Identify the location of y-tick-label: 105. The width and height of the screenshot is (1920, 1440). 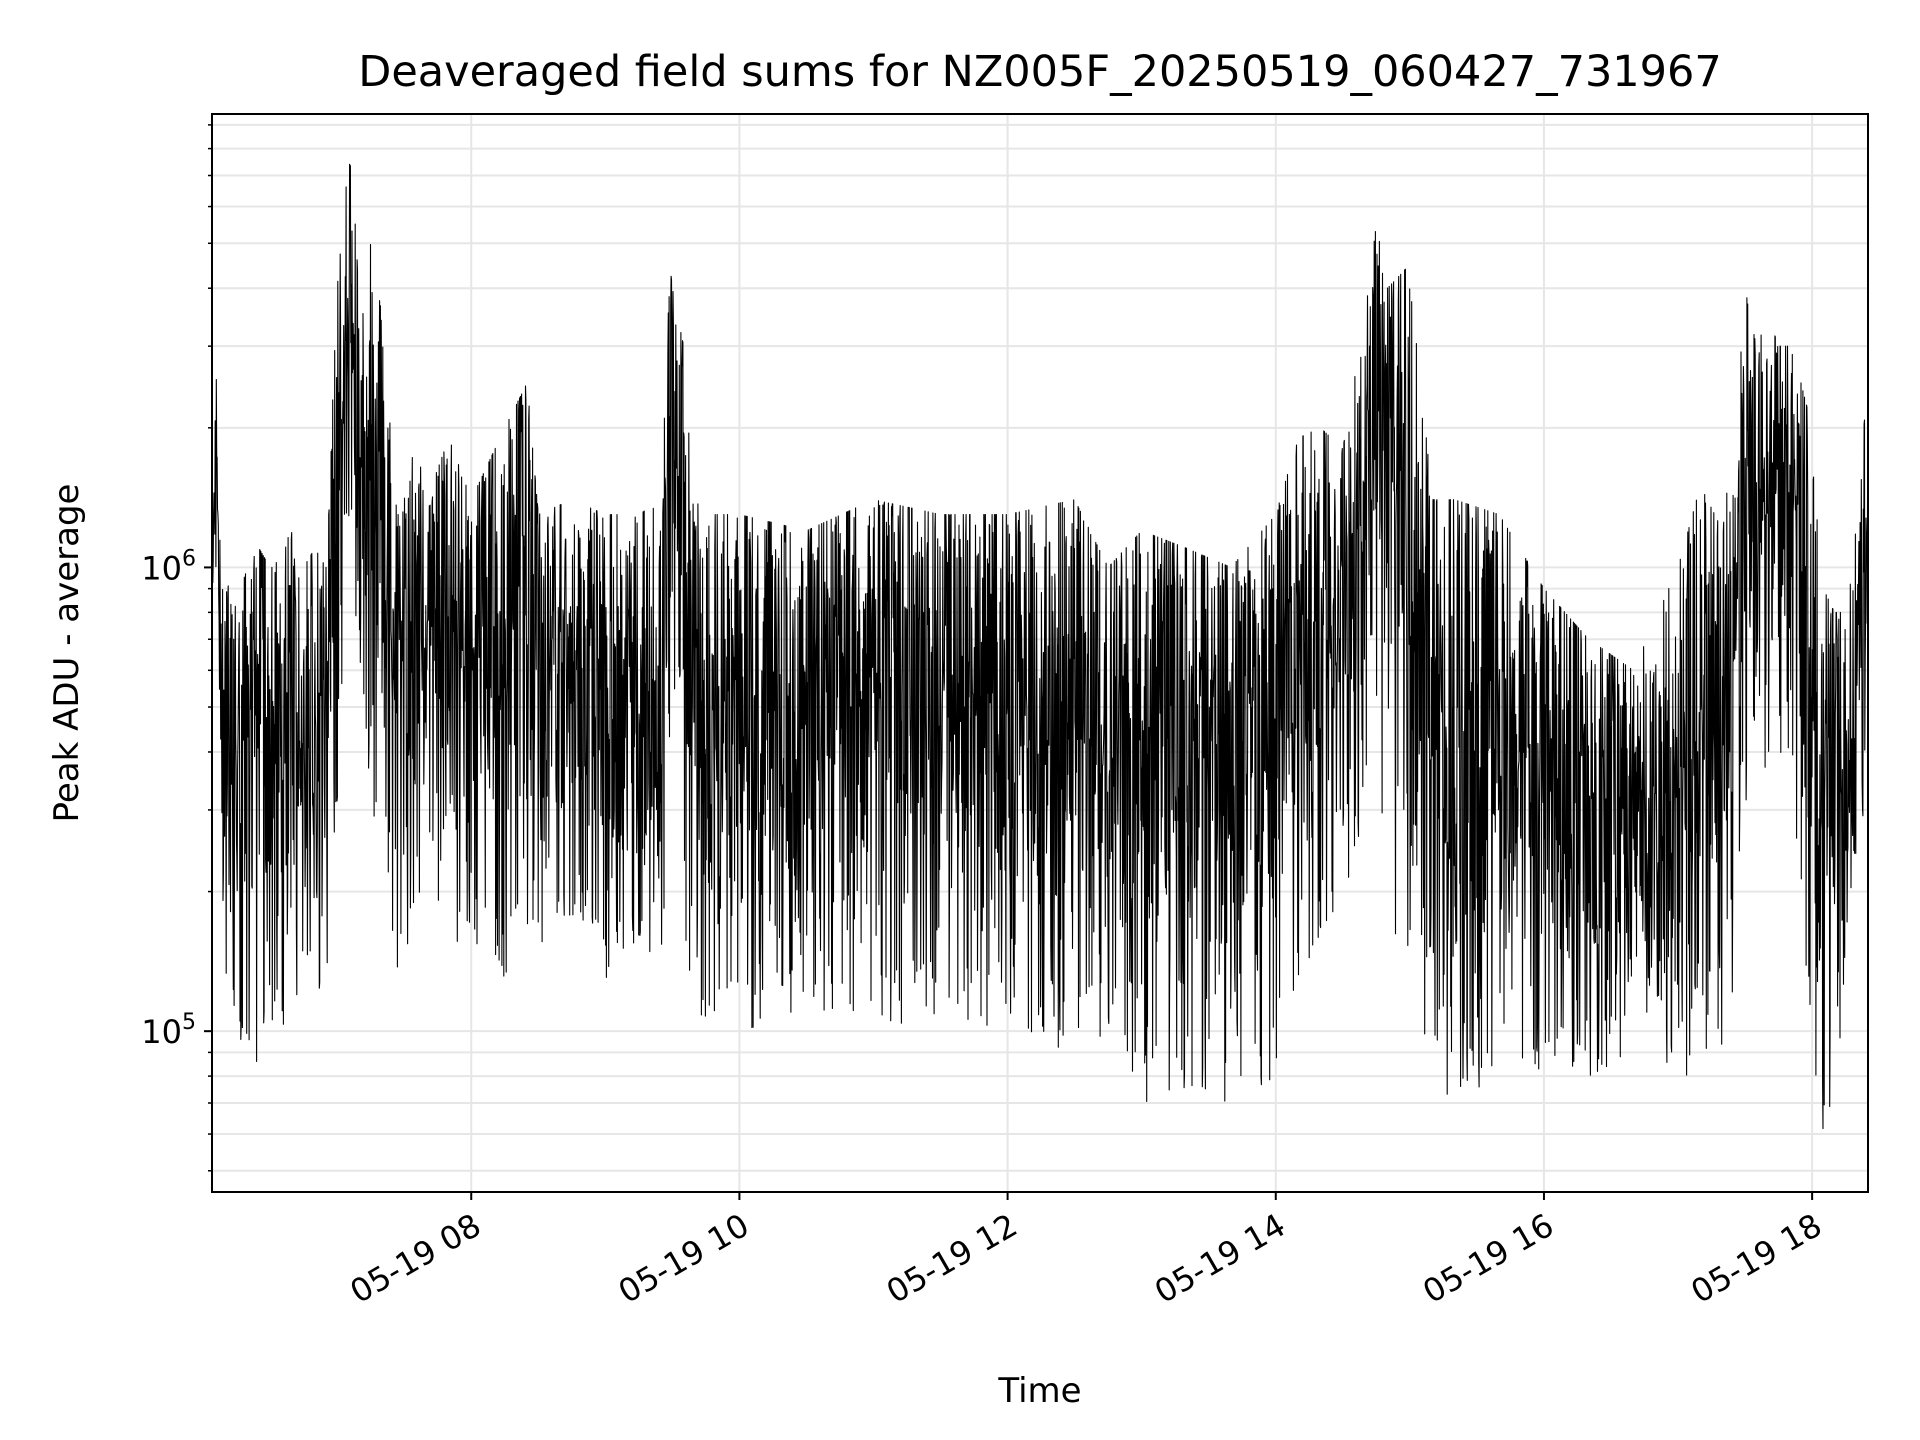
(168, 1030).